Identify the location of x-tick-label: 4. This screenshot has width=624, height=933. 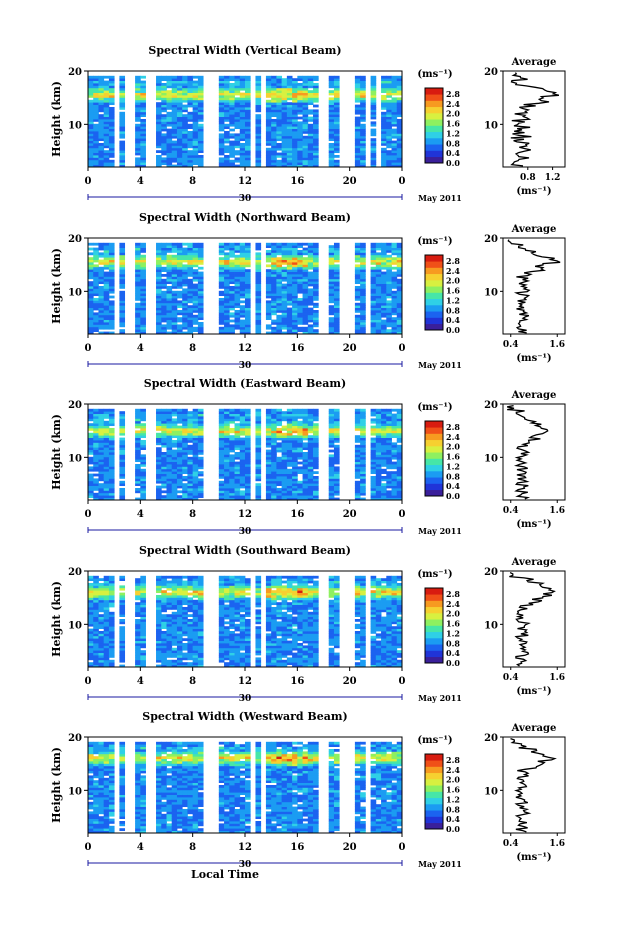
(140, 348).